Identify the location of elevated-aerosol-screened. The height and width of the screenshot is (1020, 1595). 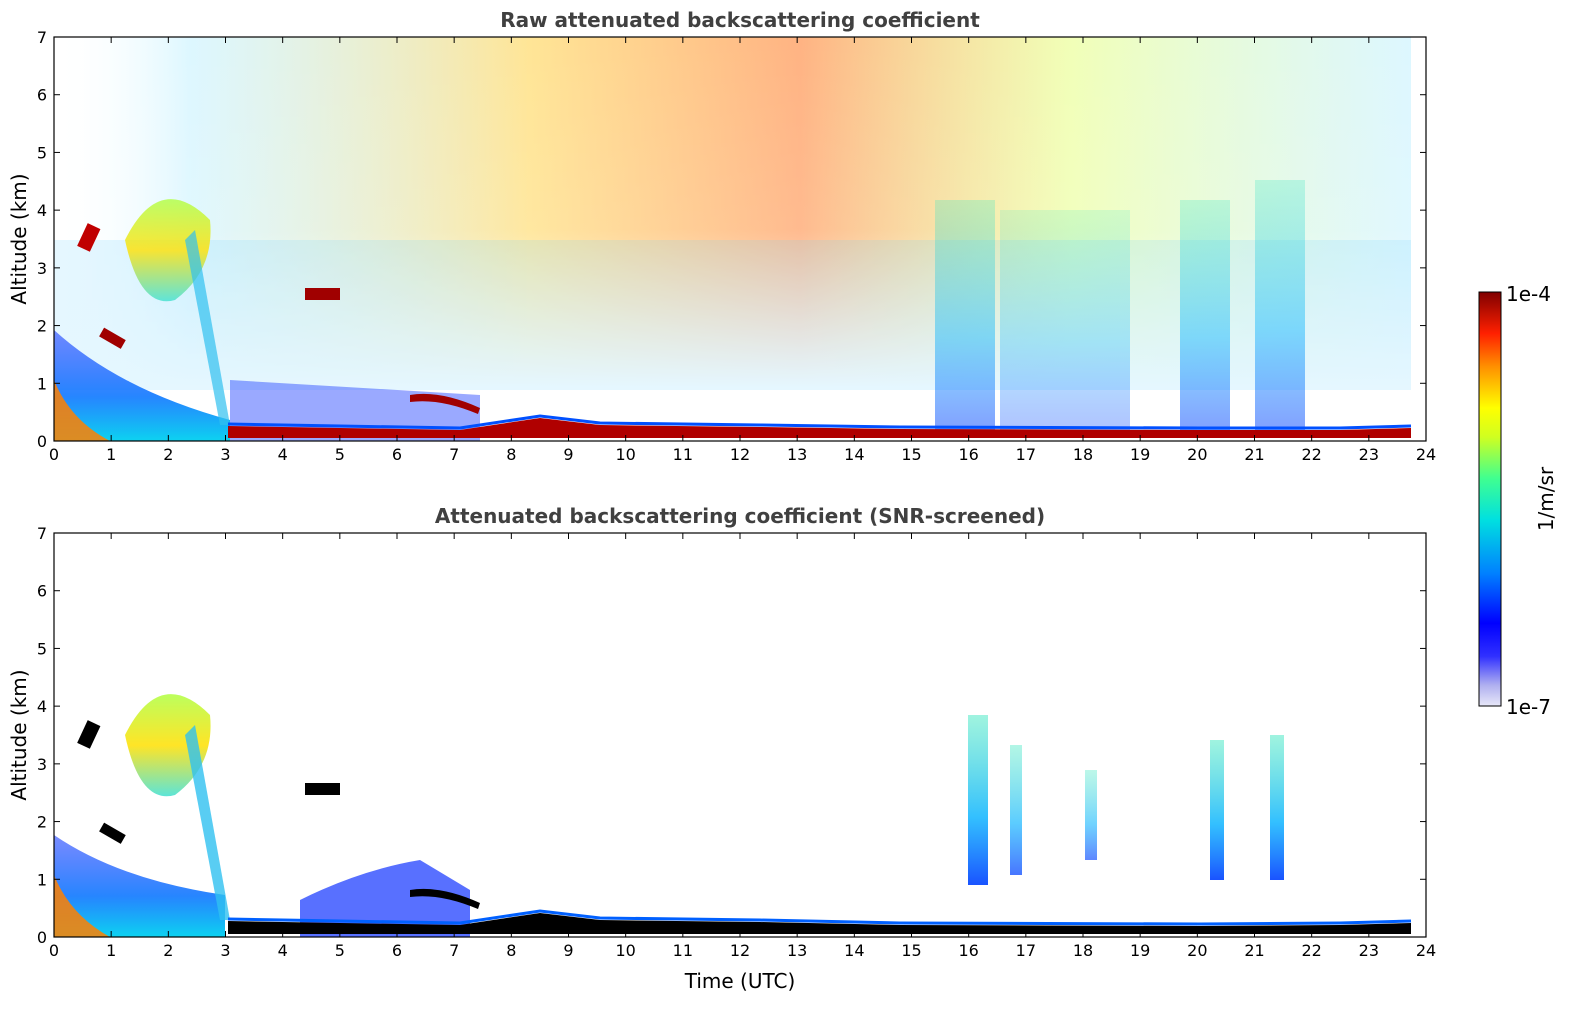
(168, 745).